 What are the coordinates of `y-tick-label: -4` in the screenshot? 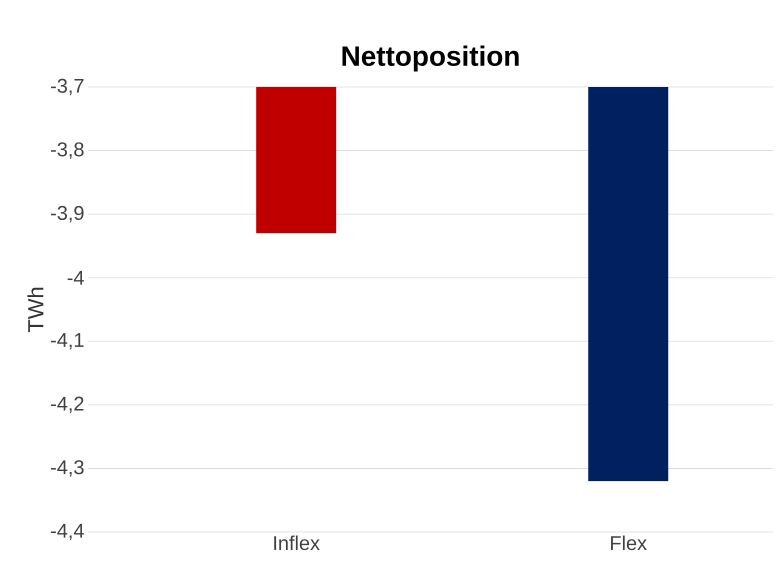 It's located at (76, 277).